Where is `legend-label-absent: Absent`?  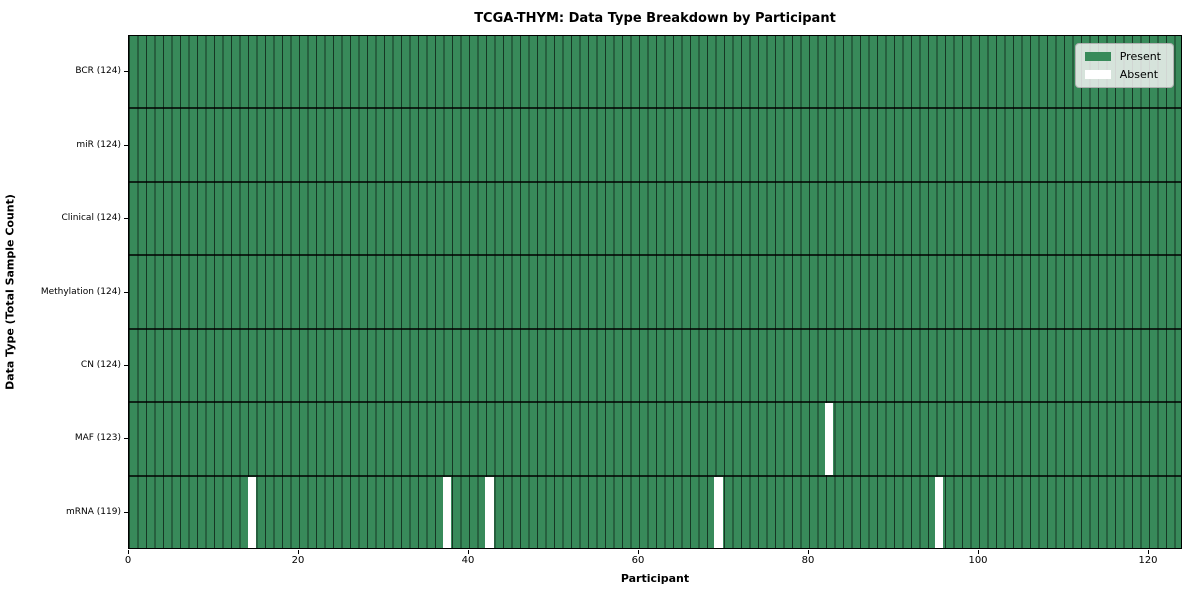 legend-label-absent: Absent is located at coordinates (1139, 74).